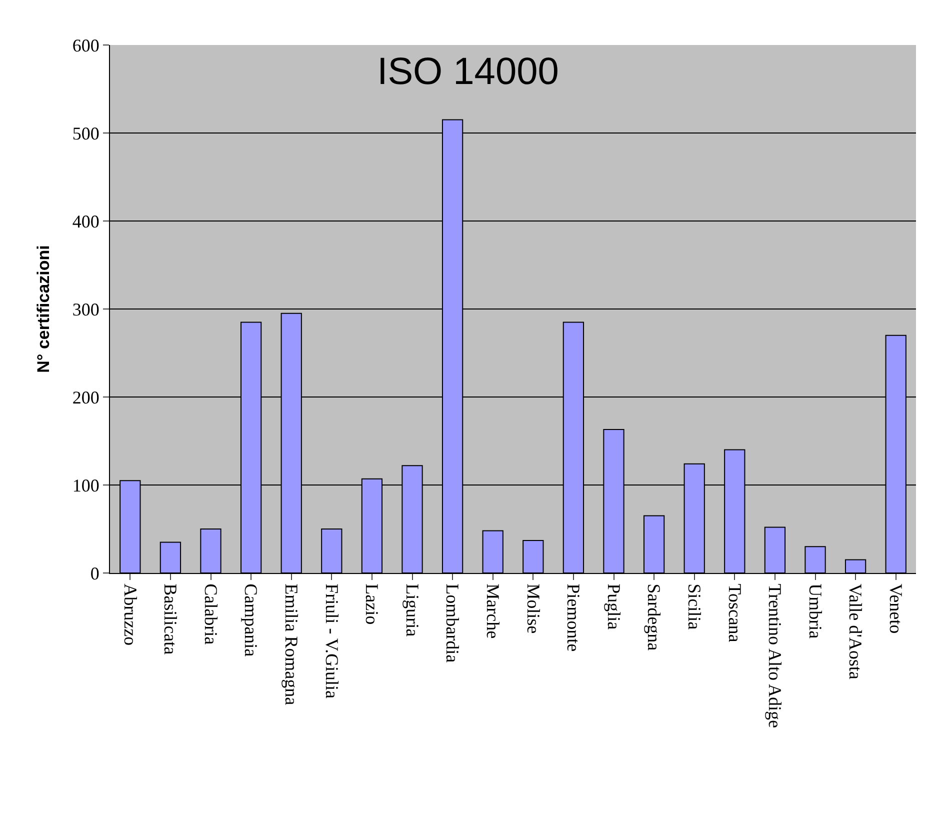 Image resolution: width=936 pixels, height=823 pixels. I want to click on y-tick-label: 0, so click(95, 573).